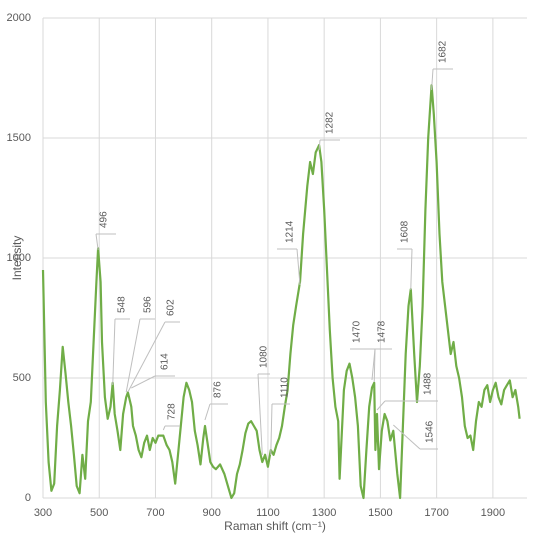 This screenshot has width=550, height=548. What do you see at coordinates (104, 219) in the screenshot?
I see `peak-label: 496` at bounding box center [104, 219].